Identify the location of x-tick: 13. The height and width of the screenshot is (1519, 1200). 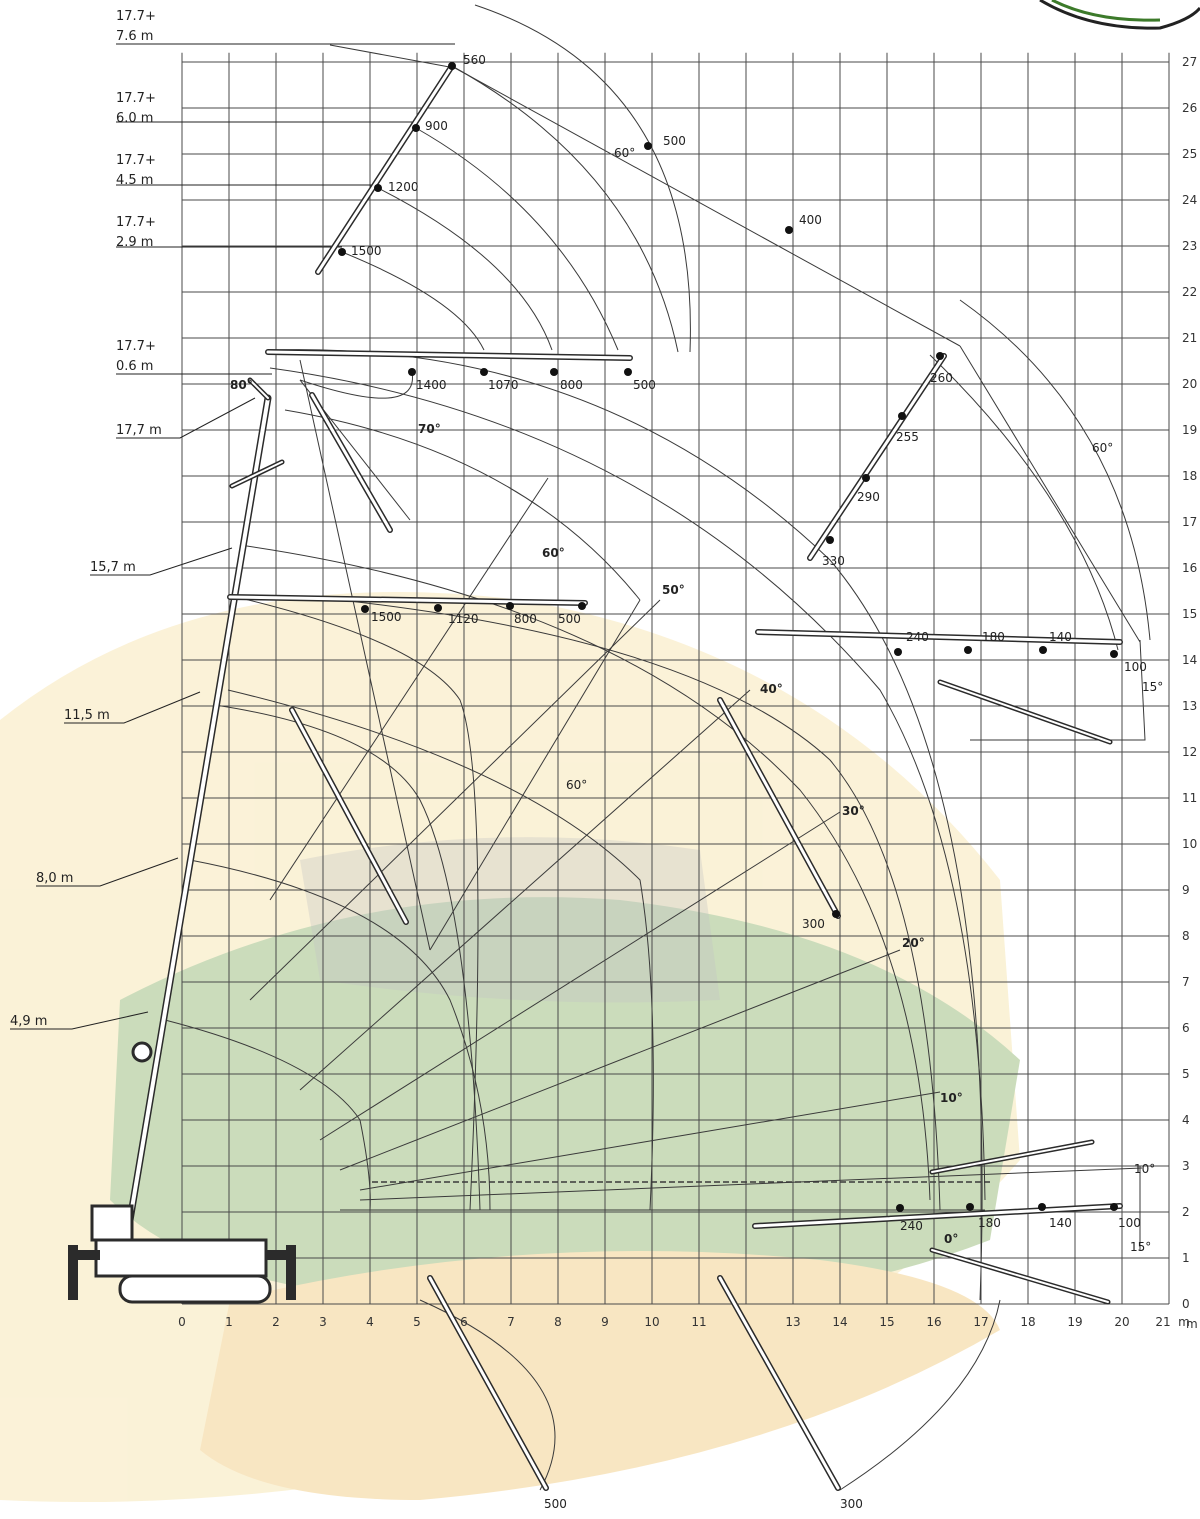
(792, 1322).